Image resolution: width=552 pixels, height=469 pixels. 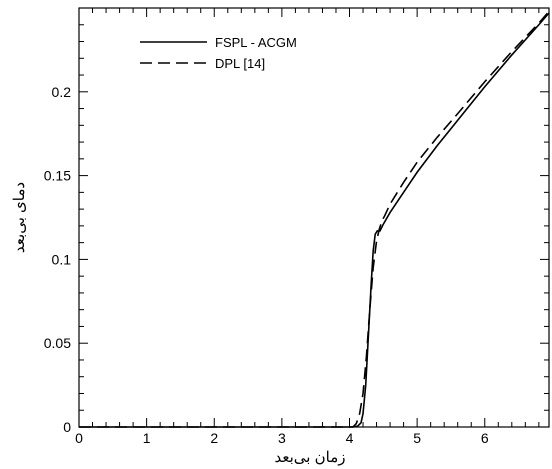 I want to click on x-tick-label: 5, so click(x=417, y=438).